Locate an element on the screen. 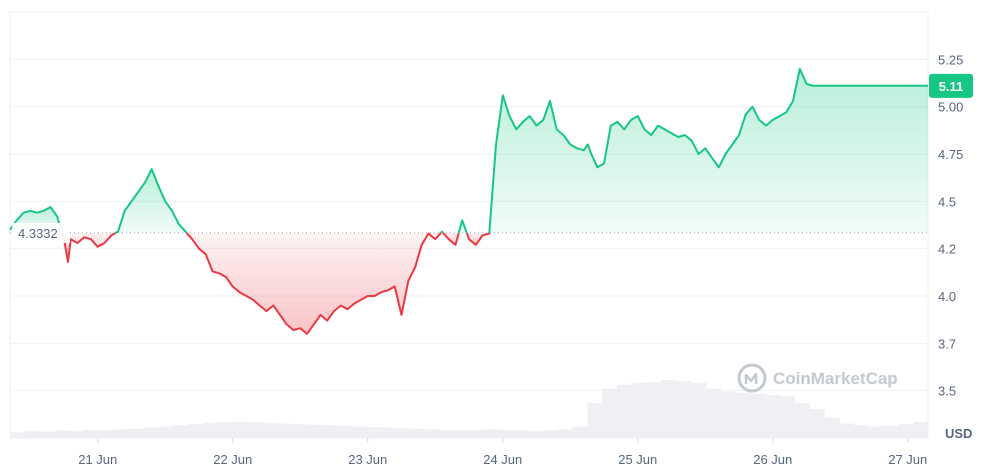  watermark: CoinMarketCap is located at coordinates (817, 378).